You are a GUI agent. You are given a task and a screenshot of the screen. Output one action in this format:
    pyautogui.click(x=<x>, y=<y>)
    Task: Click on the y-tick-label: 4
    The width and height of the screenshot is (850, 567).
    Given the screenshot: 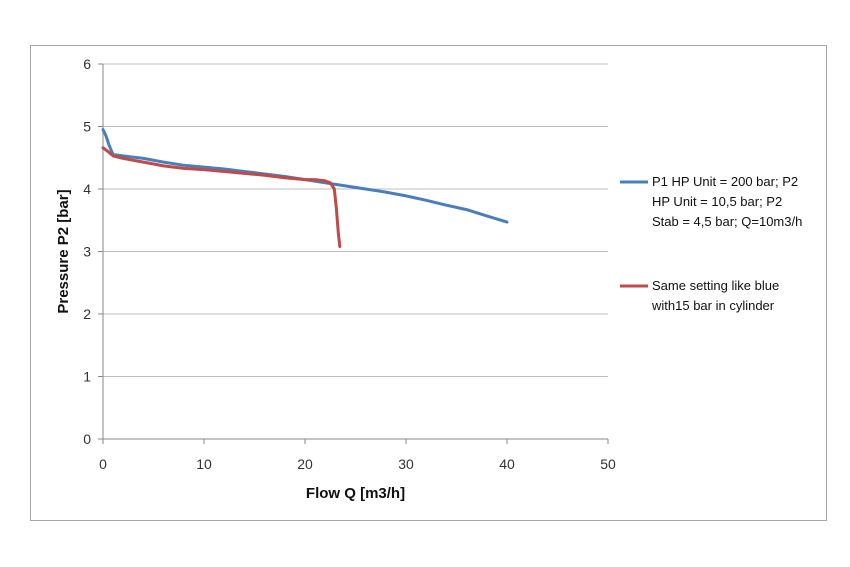 What is the action you would take?
    pyautogui.click(x=87, y=189)
    